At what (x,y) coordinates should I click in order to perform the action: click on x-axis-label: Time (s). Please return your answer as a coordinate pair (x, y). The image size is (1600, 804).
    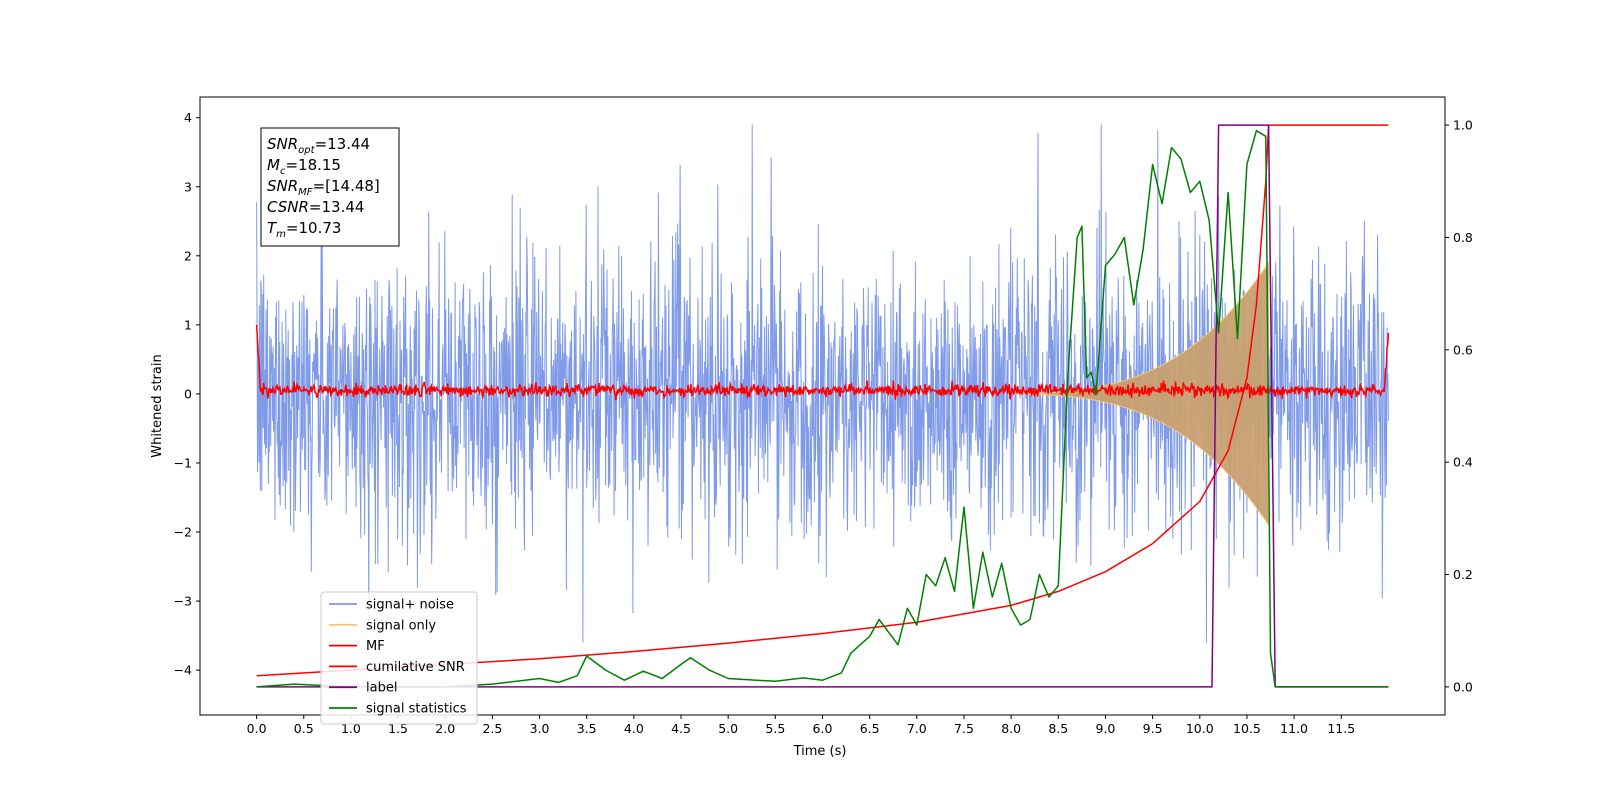
    Looking at the image, I should click on (820, 751).